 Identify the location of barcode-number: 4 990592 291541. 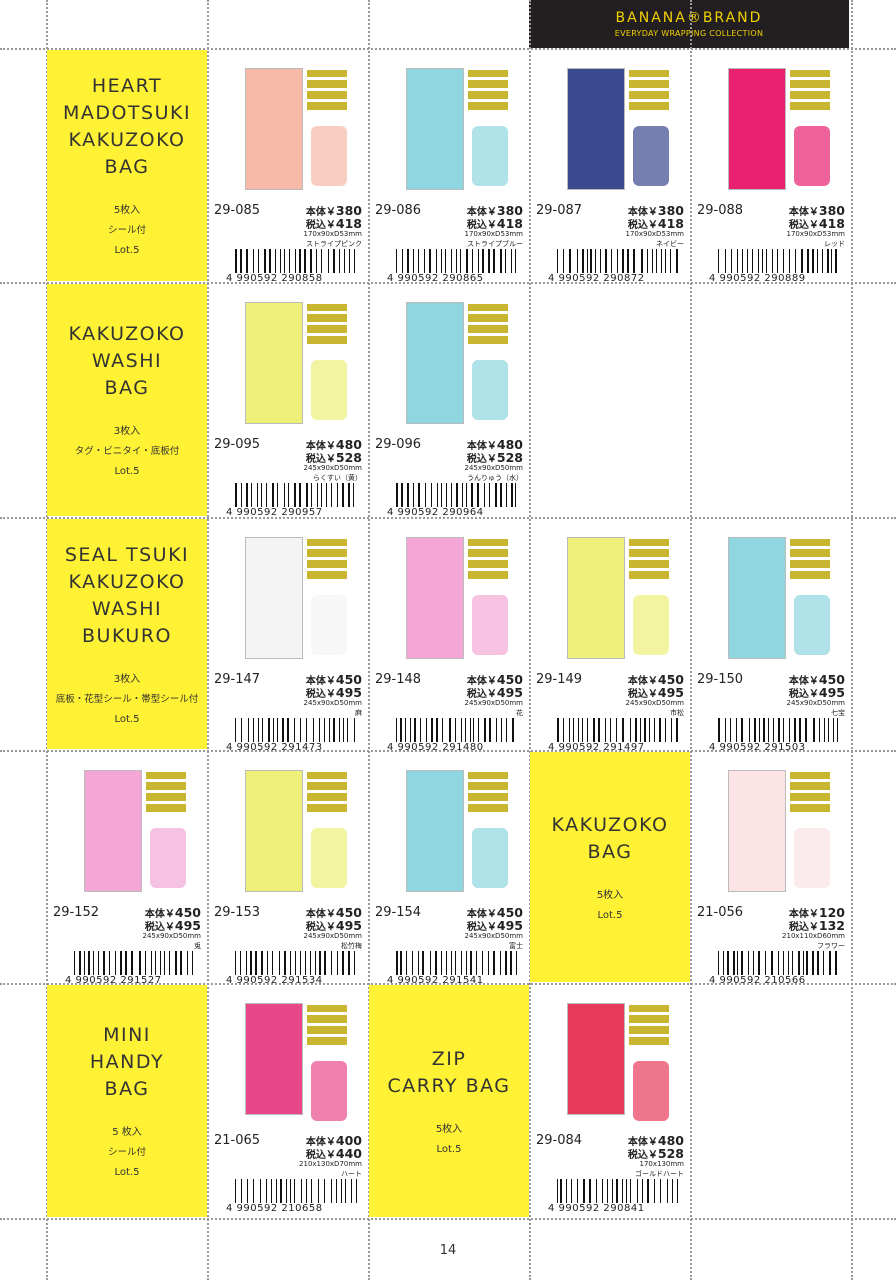
(435, 980).